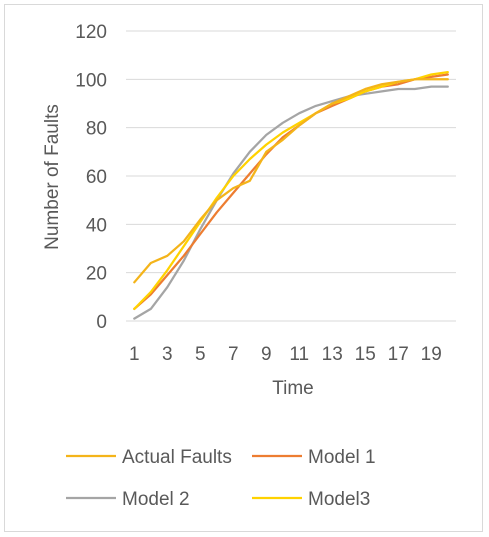  I want to click on x-axis-ticks: 1 3 5 7 9 11 13 15 17 19, so click(285, 354).